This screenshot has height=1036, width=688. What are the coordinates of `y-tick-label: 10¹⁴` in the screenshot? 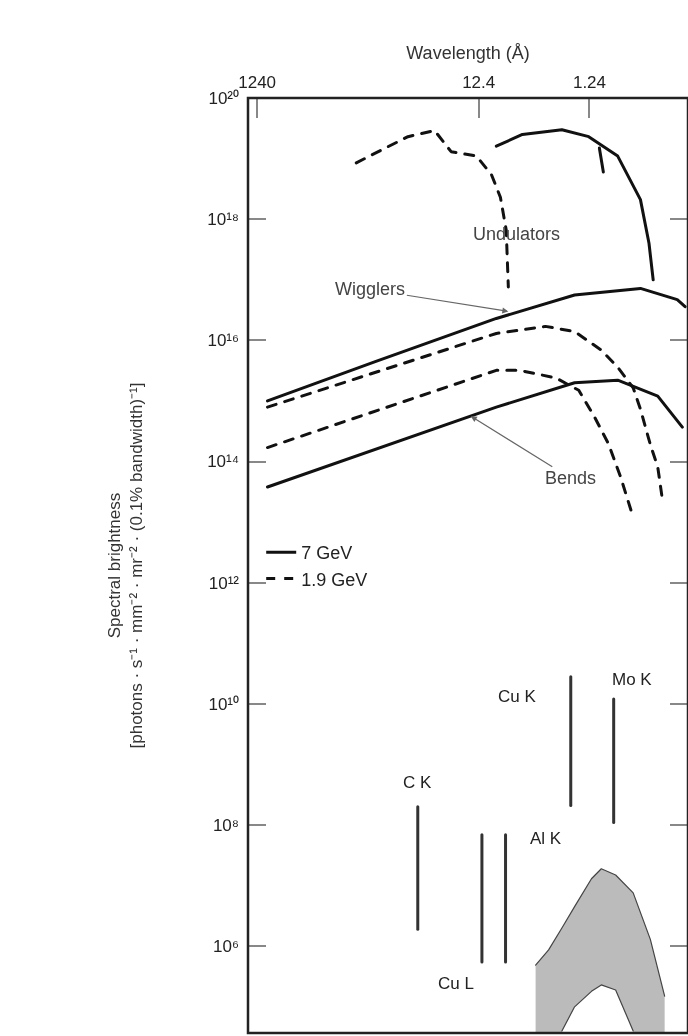 It's located at (223, 462).